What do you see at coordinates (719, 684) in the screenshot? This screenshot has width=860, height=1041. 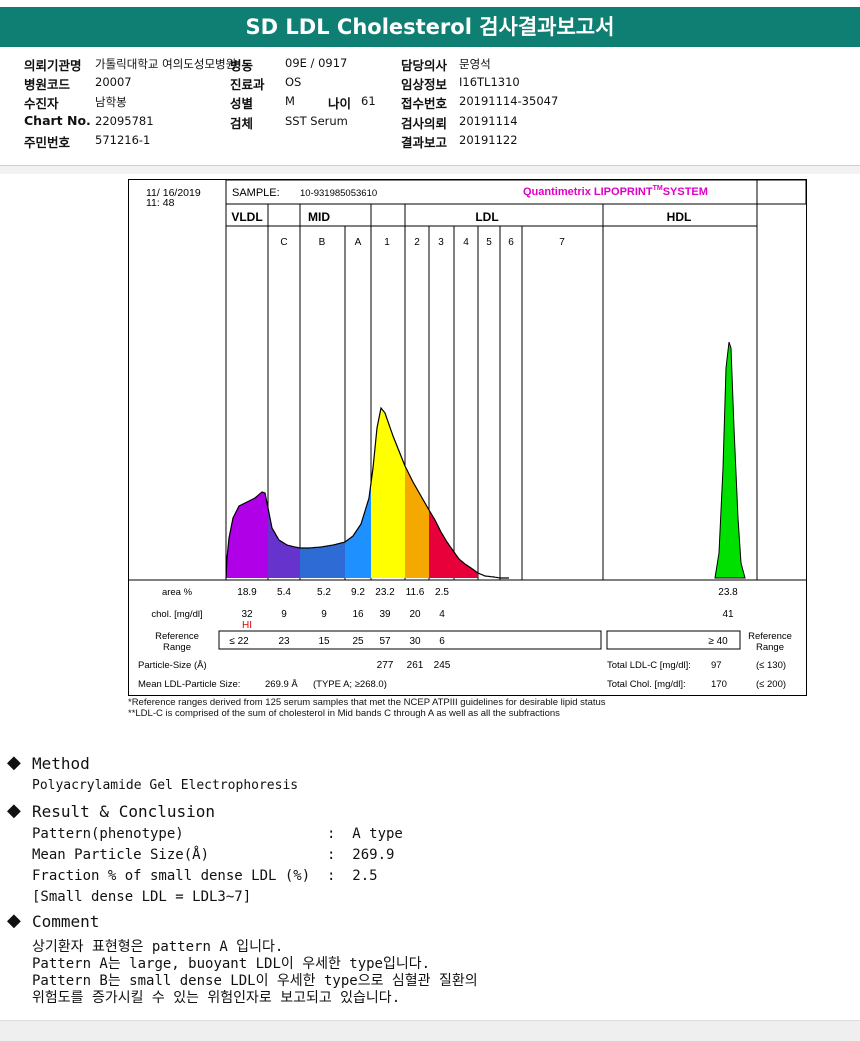 I see `total-chol-value: 170` at bounding box center [719, 684].